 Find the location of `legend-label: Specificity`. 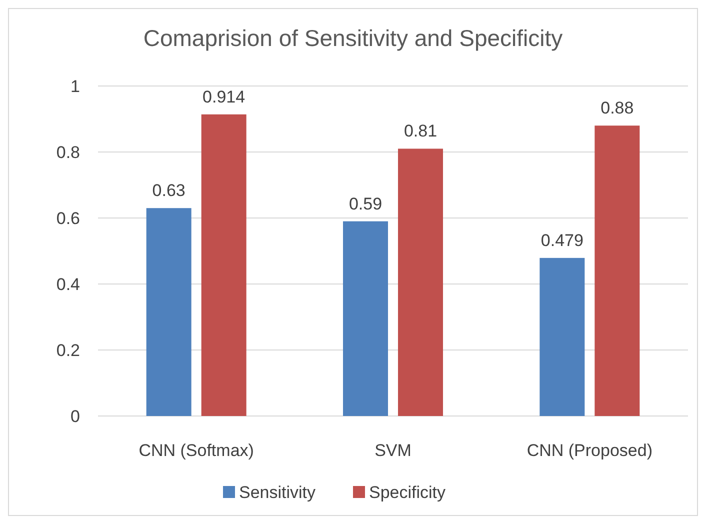

legend-label: Specificity is located at coordinates (407, 492).